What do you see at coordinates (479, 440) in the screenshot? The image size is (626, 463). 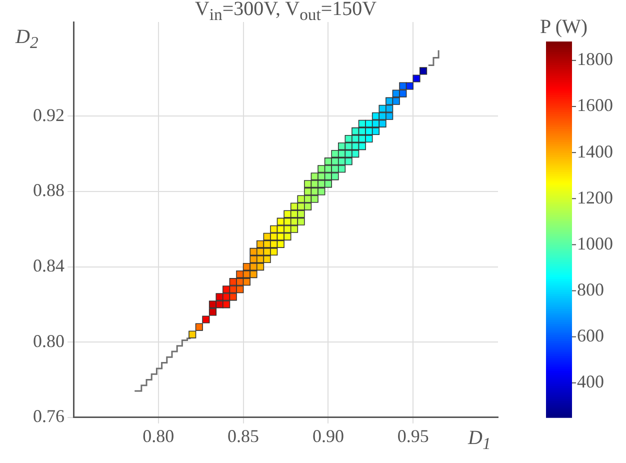 I see `x-axis-title: D$_{1}$` at bounding box center [479, 440].